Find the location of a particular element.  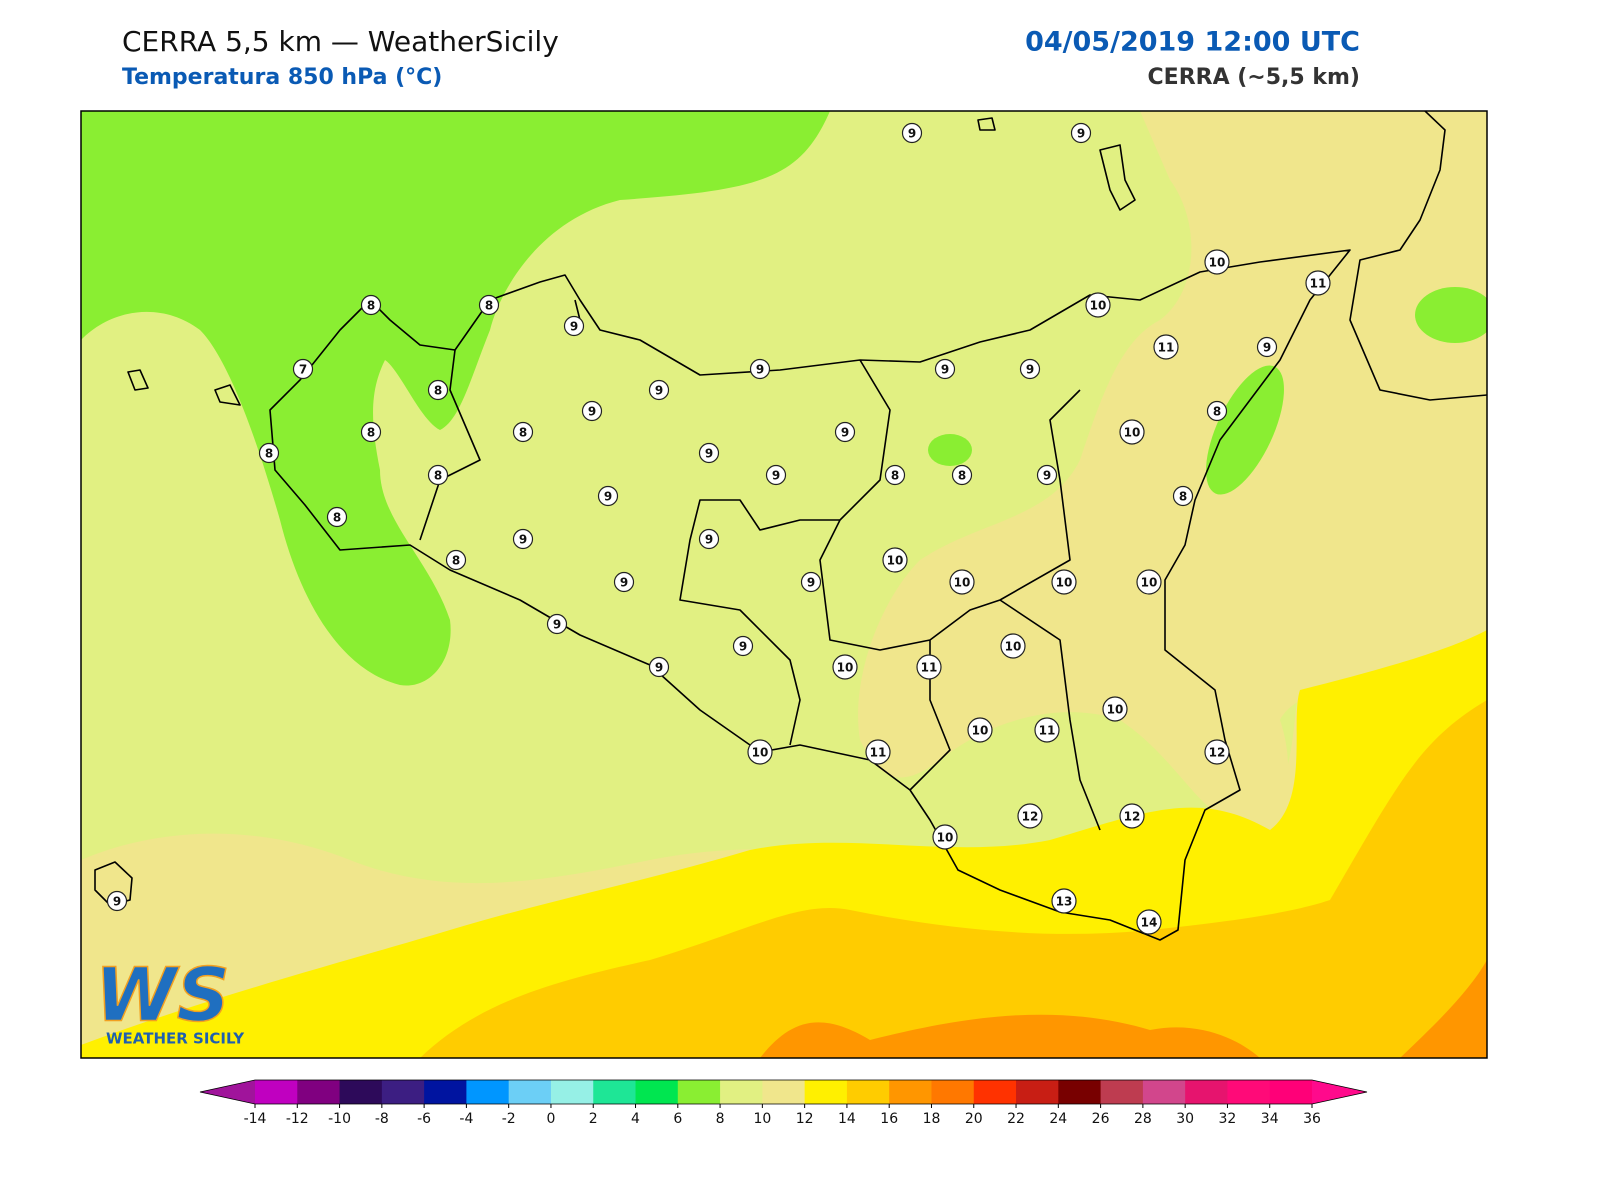

colorbar-tick-label: -4 is located at coordinates (466, 1119).